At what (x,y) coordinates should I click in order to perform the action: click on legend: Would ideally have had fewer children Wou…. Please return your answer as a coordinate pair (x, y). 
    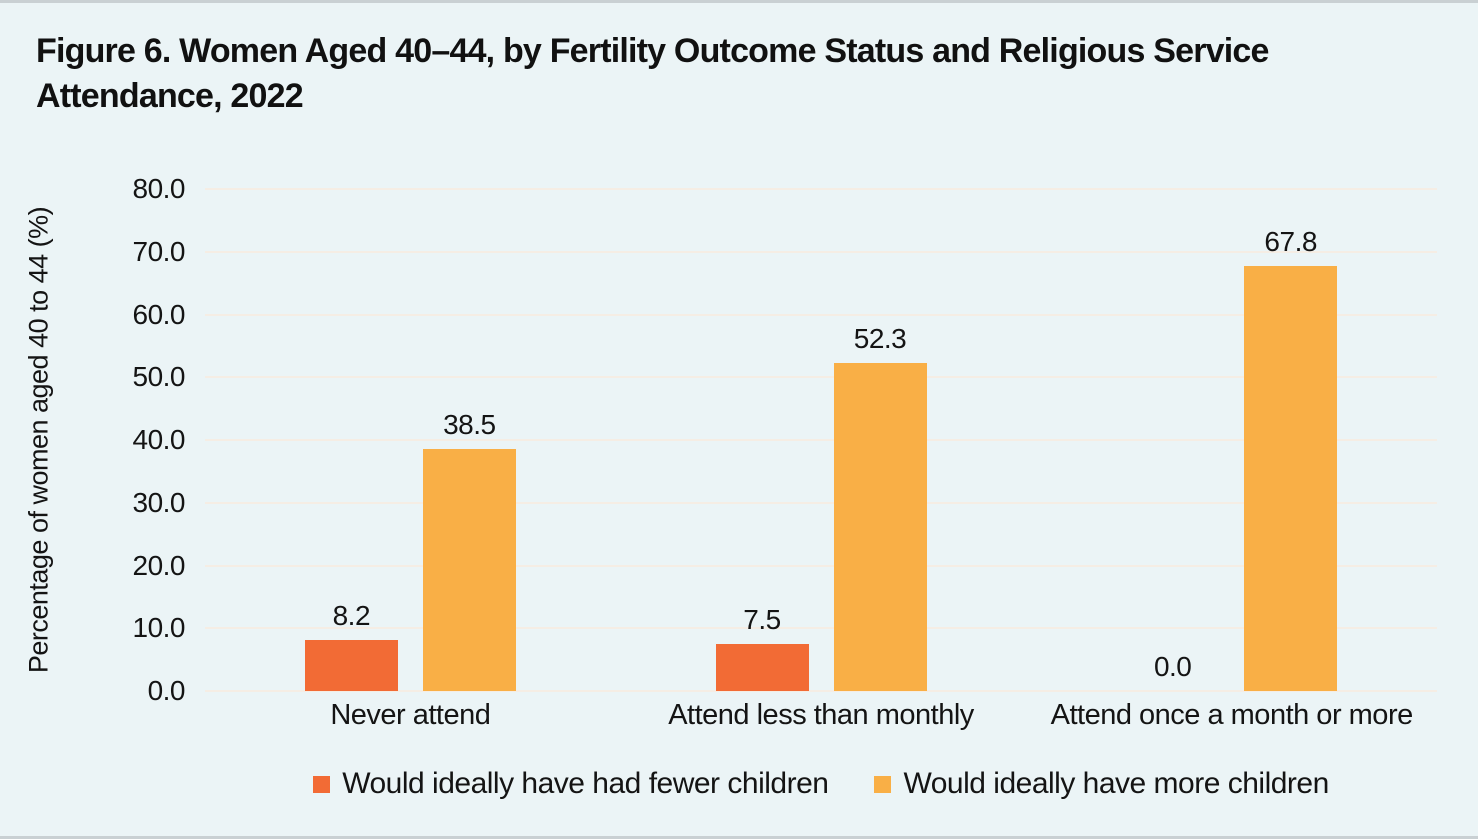
    Looking at the image, I should click on (821, 784).